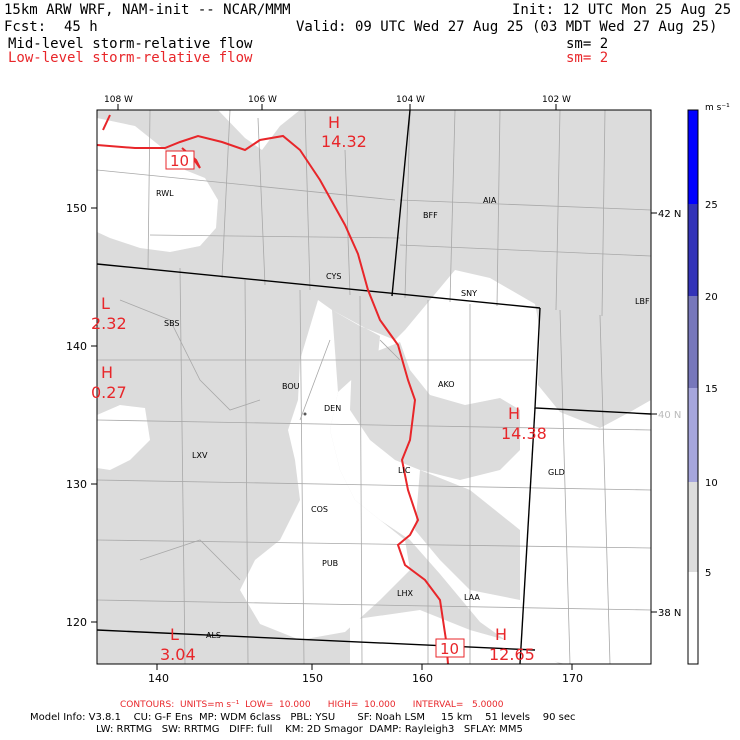 The image size is (740, 740). Describe the element at coordinates (319, 509) in the screenshot. I see `station-label: COS` at that location.